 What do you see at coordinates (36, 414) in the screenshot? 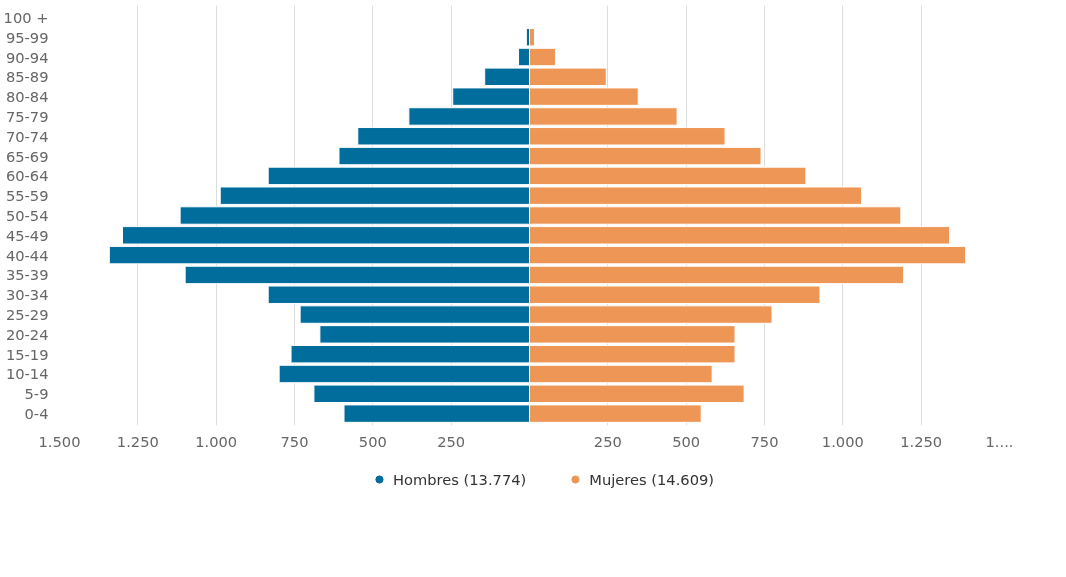
I see `y-tick-label: 0-4` at bounding box center [36, 414].